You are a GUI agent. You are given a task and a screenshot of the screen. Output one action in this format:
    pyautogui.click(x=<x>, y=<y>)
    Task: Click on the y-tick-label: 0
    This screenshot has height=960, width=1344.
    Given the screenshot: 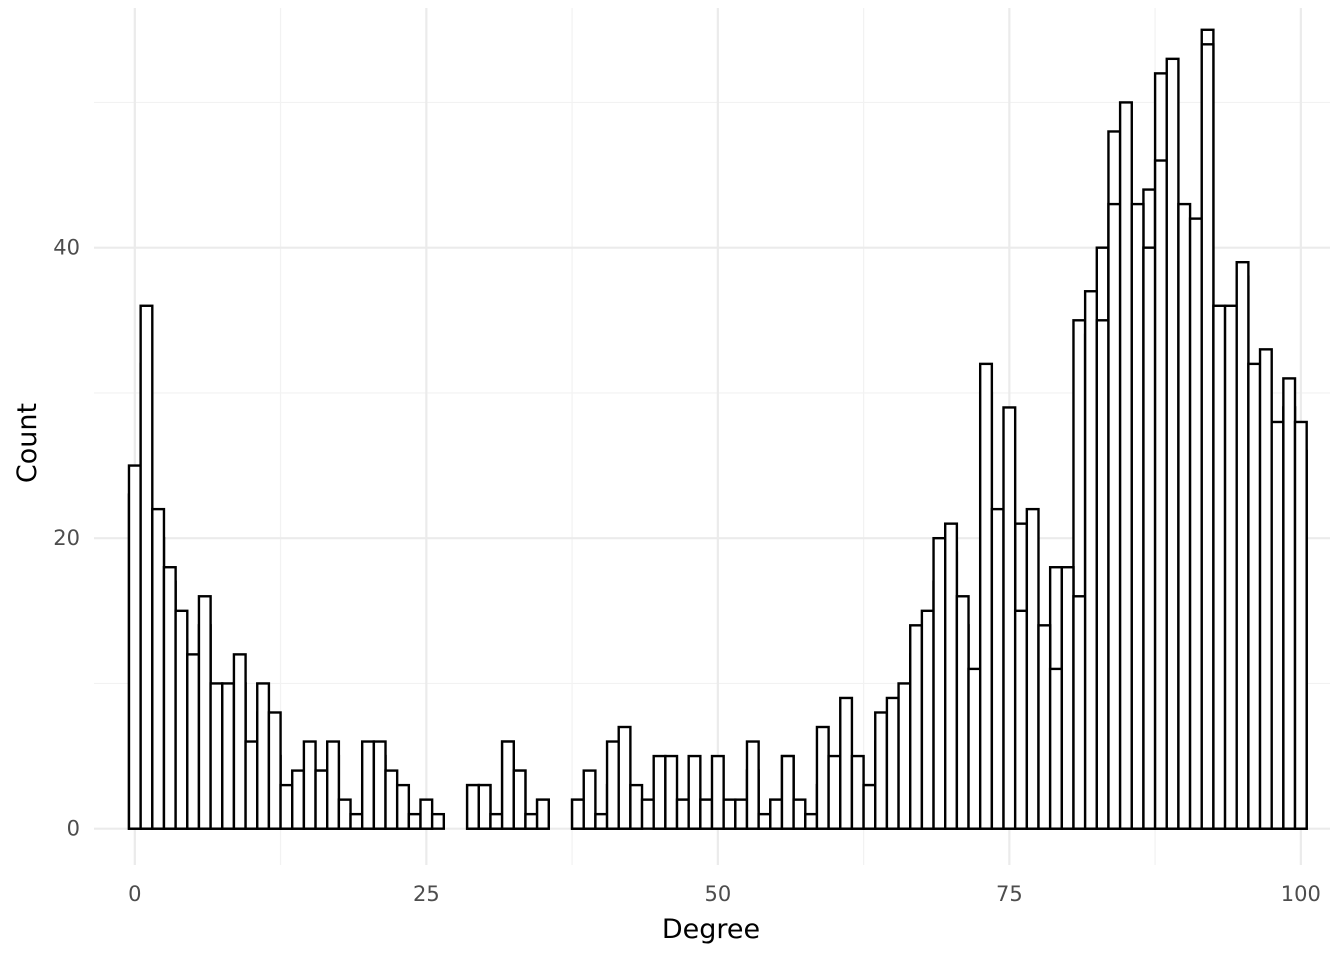 What is the action you would take?
    pyautogui.click(x=73, y=829)
    